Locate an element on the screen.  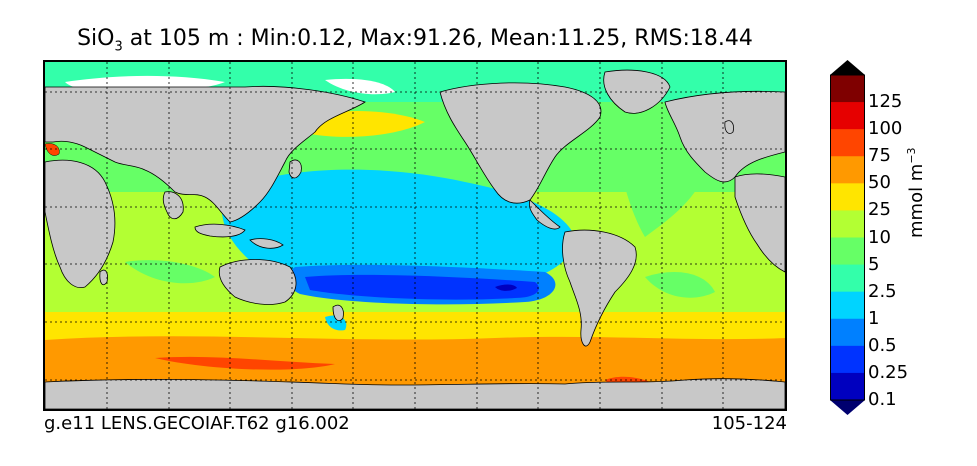
colorbar-tick-label: 10 is located at coordinates (879, 237).